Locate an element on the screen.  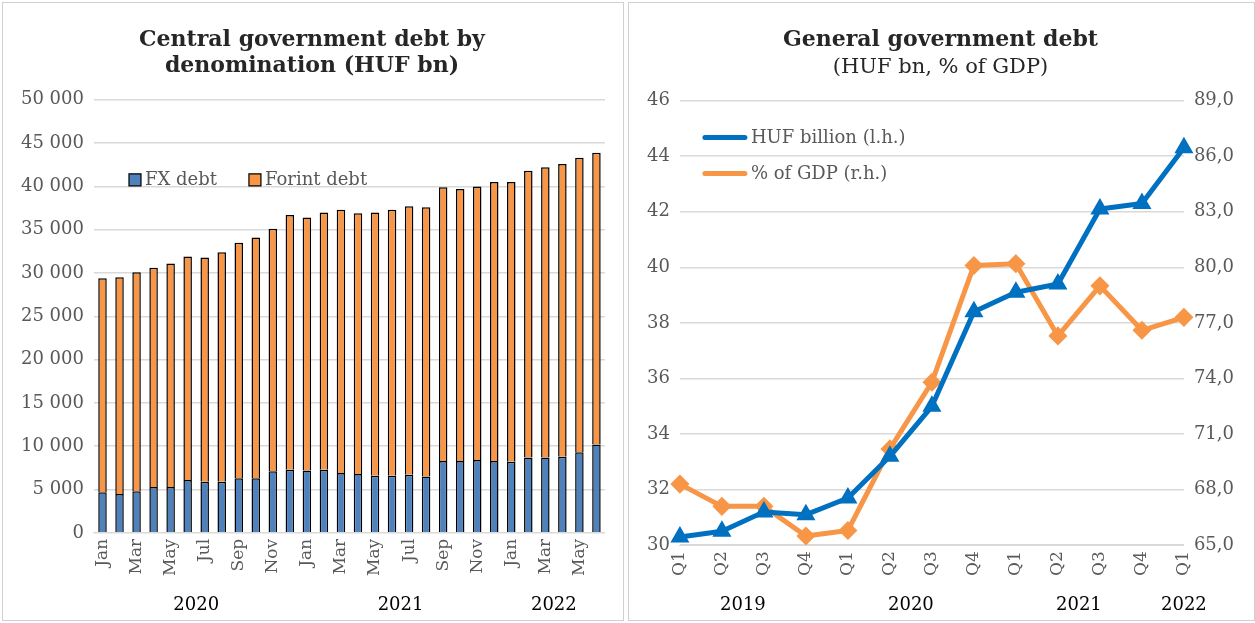
legend-label: Forint debt is located at coordinates (316, 179).